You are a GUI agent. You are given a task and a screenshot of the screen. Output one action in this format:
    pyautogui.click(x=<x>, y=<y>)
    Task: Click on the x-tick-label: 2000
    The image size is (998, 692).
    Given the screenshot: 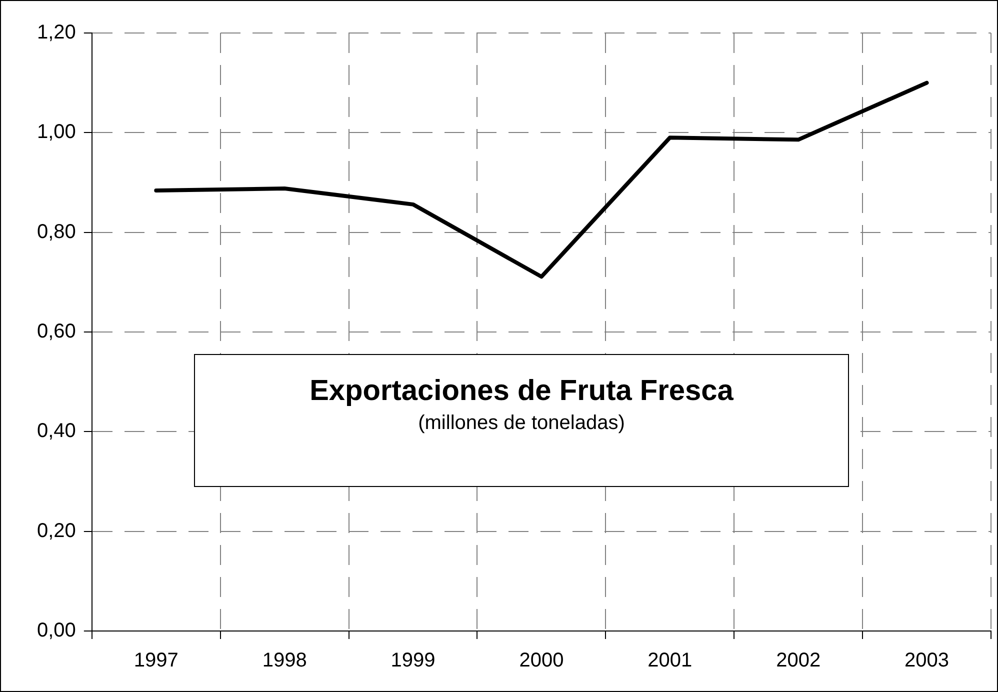 What is the action you would take?
    pyautogui.click(x=541, y=661)
    